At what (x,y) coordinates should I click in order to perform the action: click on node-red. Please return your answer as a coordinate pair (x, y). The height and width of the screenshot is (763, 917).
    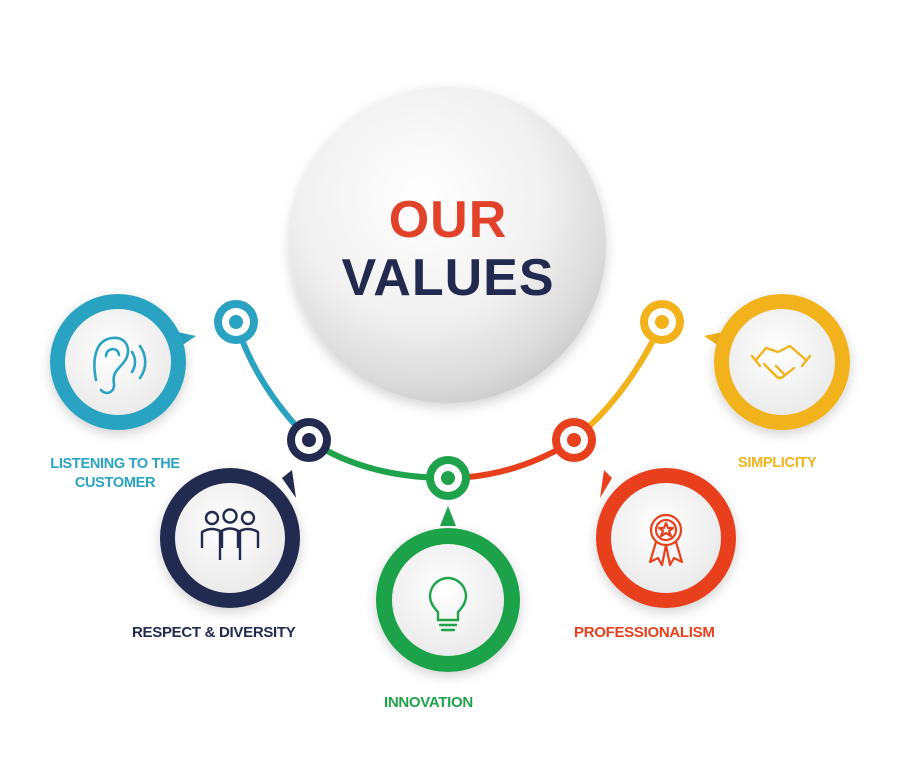
    Looking at the image, I should click on (574, 440).